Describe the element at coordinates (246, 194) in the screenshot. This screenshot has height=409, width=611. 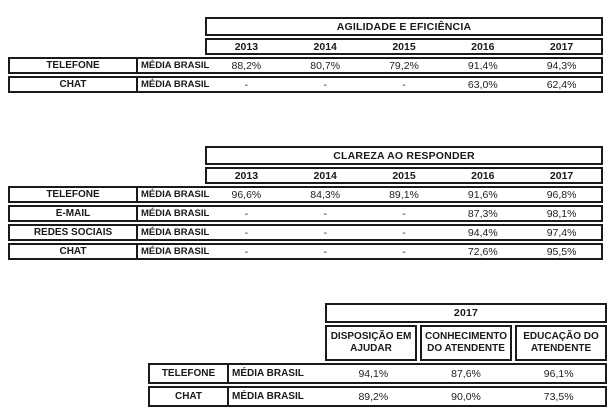
I see `value-cell: 96,6%` at that location.